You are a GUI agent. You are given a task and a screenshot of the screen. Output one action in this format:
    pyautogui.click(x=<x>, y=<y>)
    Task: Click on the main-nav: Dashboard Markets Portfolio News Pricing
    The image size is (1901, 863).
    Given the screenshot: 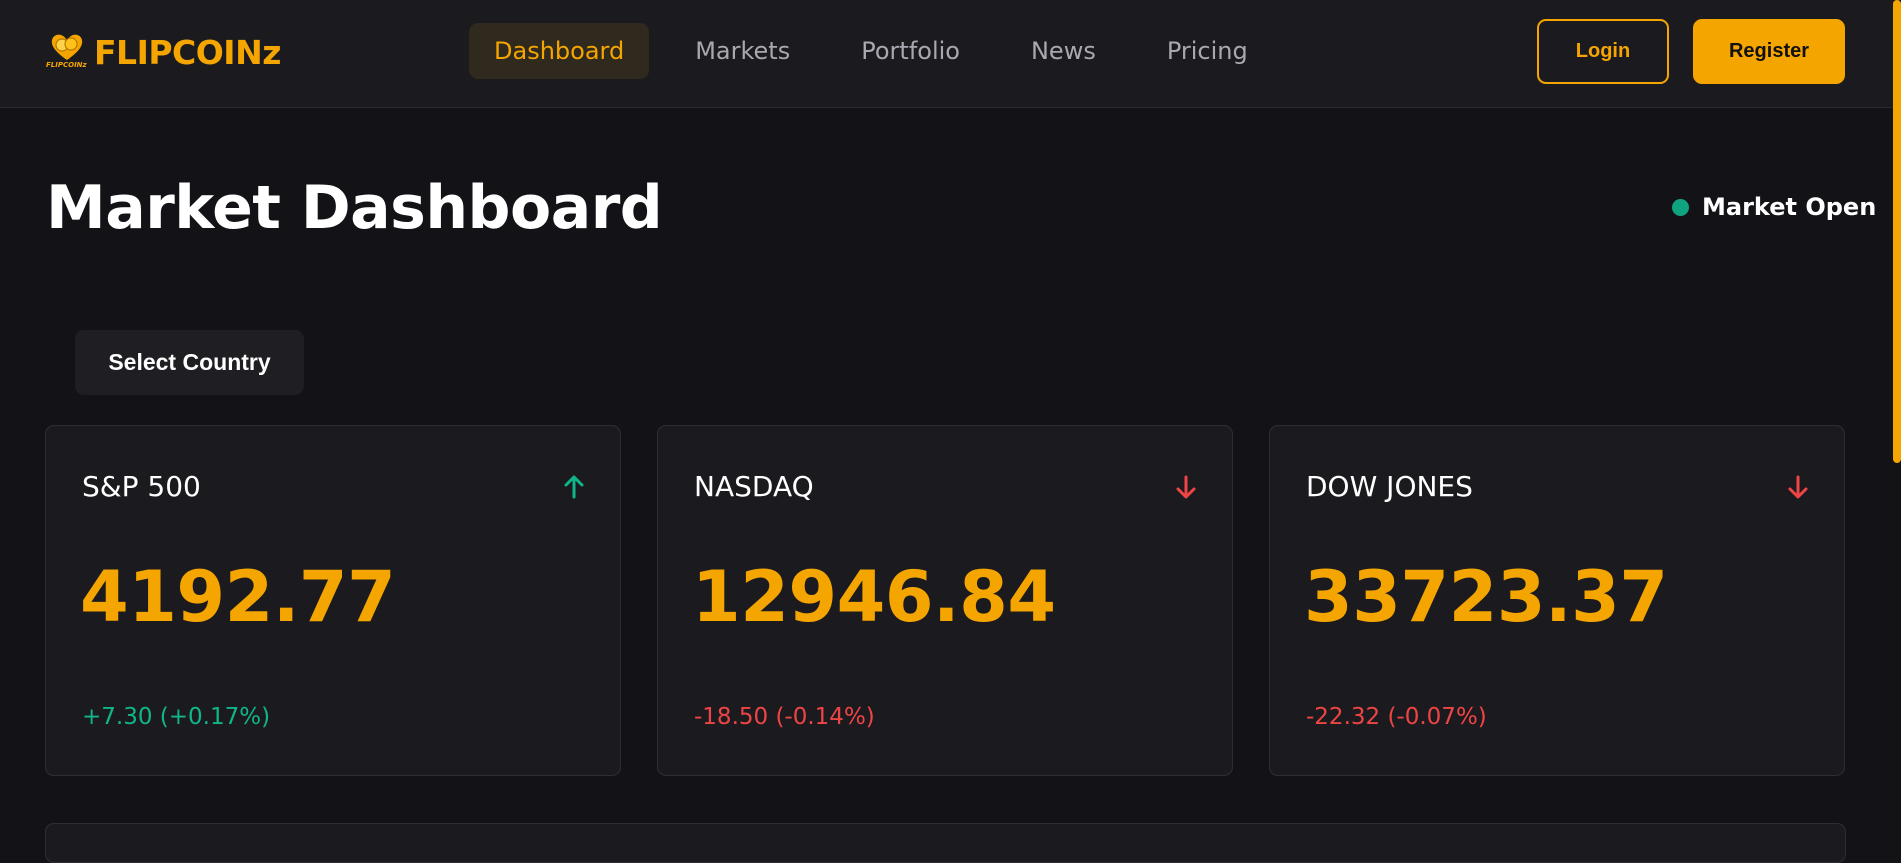 What is the action you would take?
    pyautogui.click(x=881, y=51)
    